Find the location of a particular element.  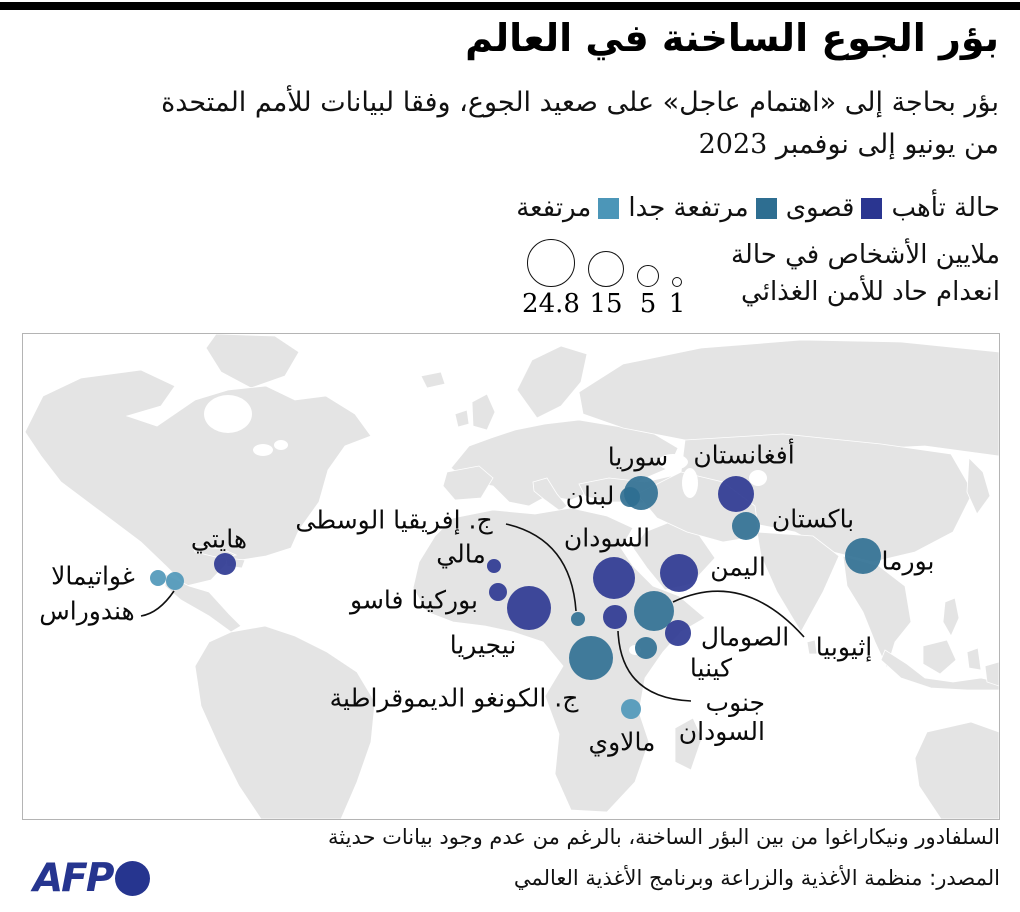

label-sudan: السودان is located at coordinates (607, 538).